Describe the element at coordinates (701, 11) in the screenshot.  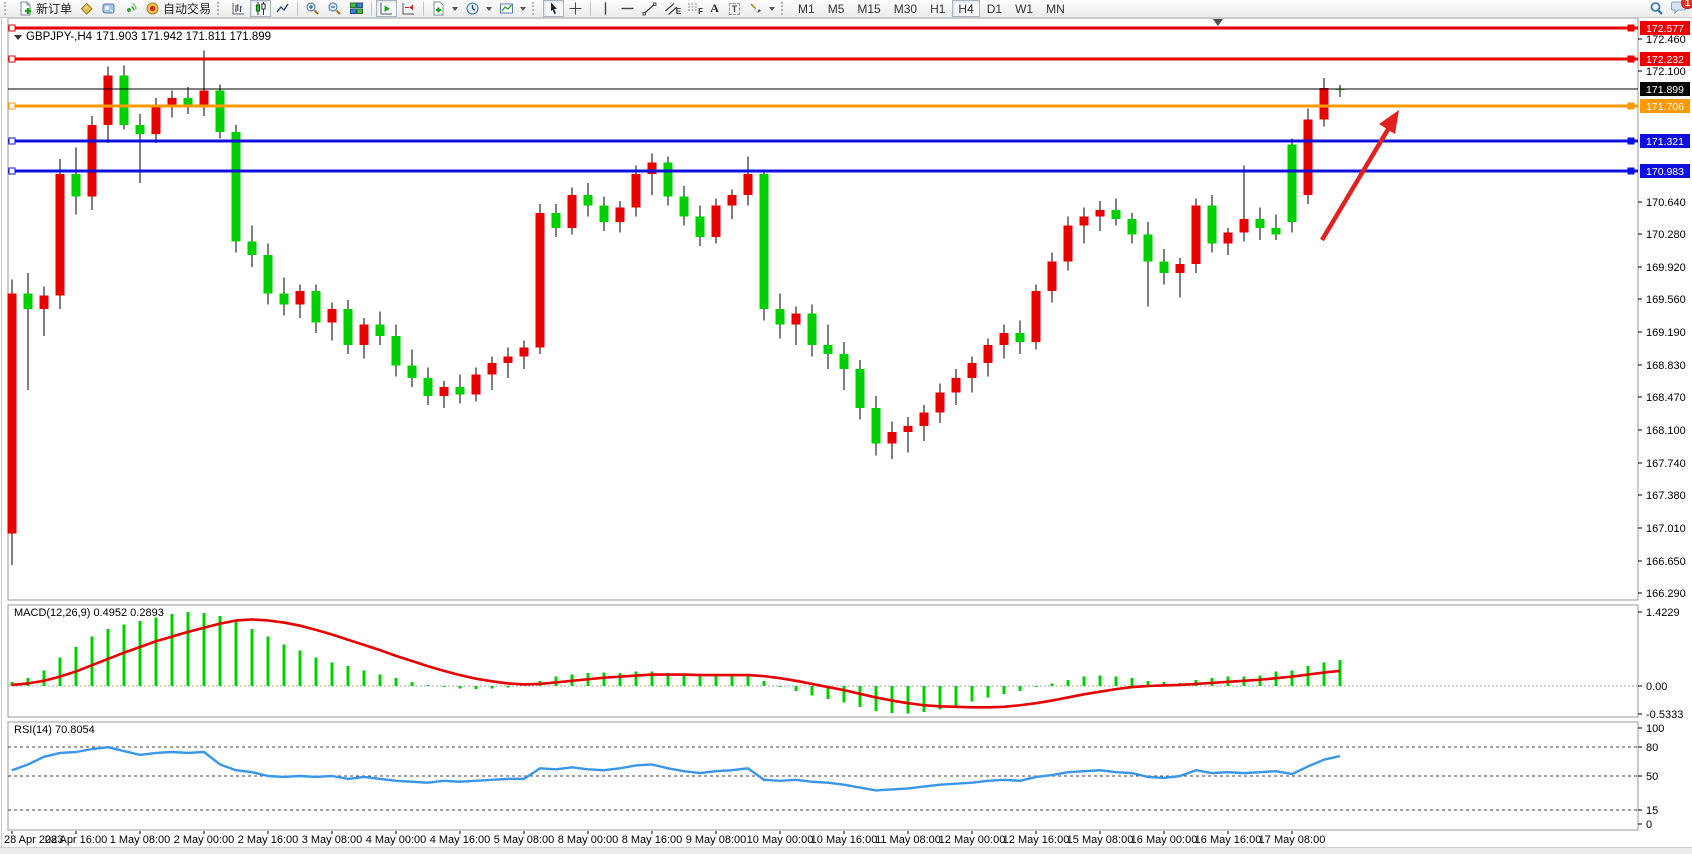
I see `fibonacci-letter: F` at that location.